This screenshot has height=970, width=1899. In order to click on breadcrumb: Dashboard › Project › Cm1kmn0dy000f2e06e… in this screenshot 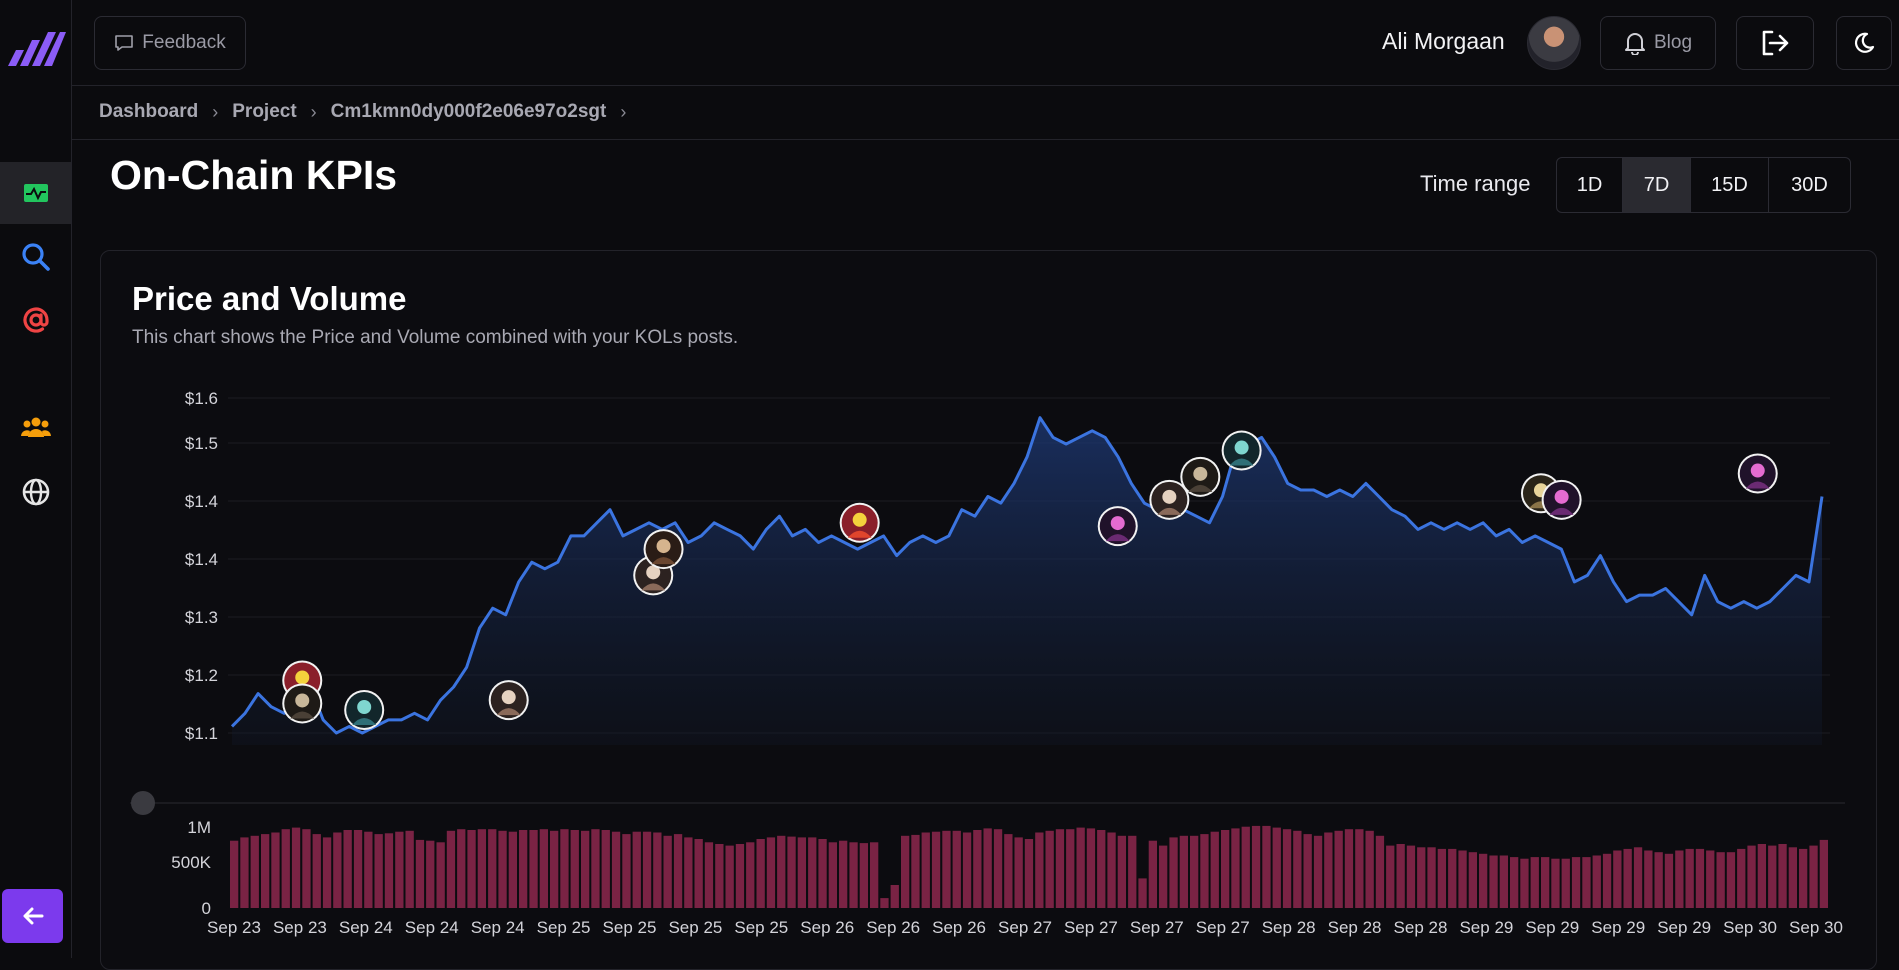, I will do `click(362, 112)`.